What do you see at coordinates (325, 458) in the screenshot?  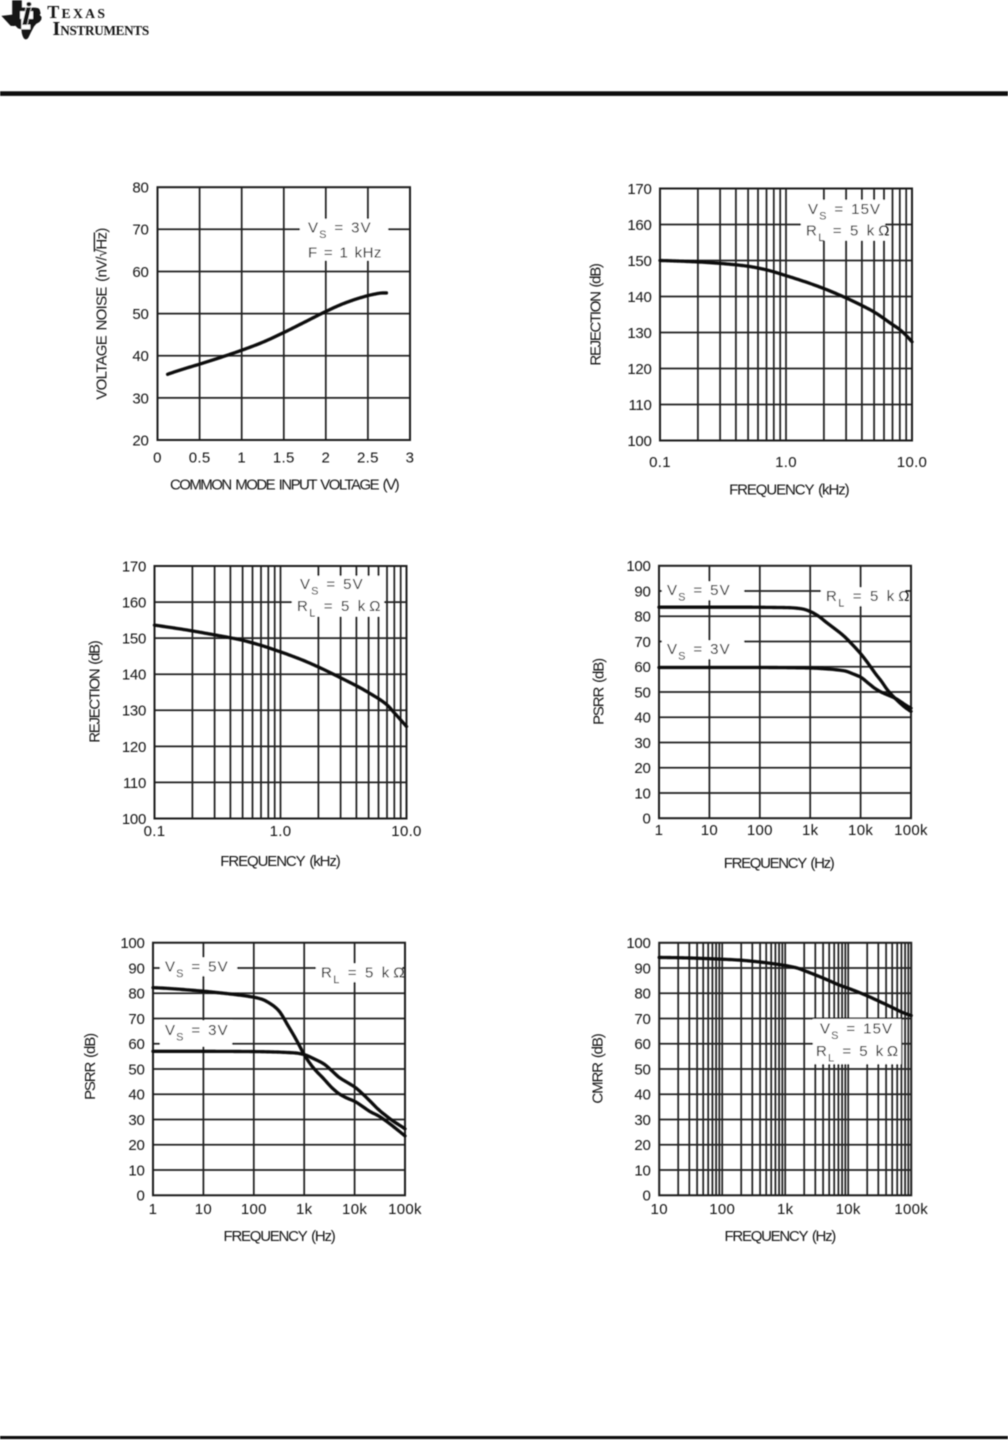 I see `svg-text: 2` at bounding box center [325, 458].